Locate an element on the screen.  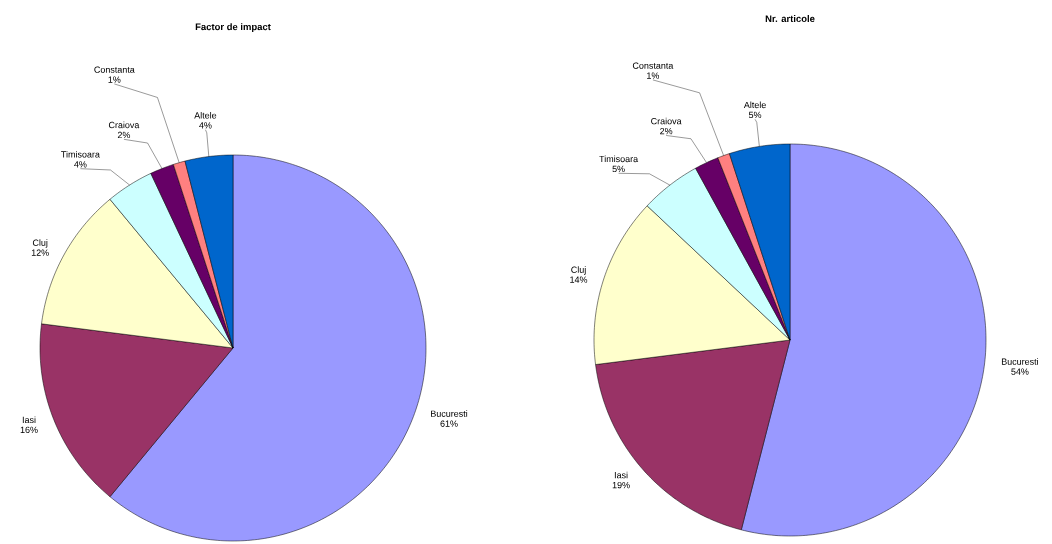
data-label: 54% is located at coordinates (1020, 371).